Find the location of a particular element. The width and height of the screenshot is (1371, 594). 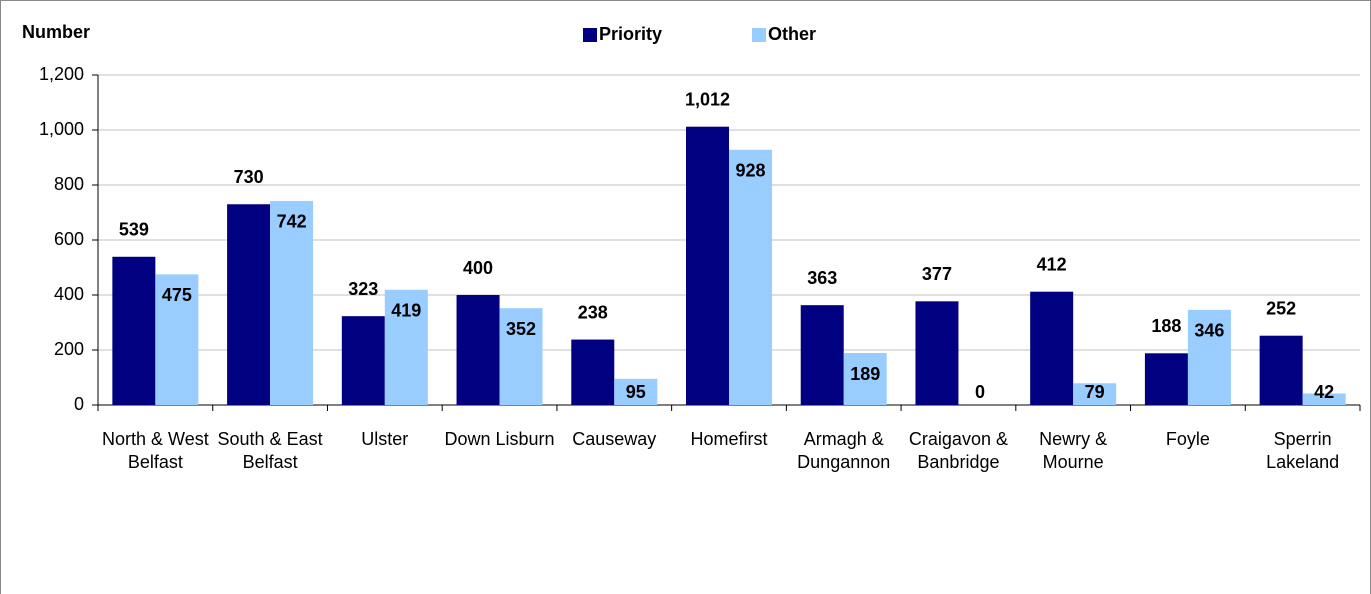

data-label: 412 is located at coordinates (1052, 264).